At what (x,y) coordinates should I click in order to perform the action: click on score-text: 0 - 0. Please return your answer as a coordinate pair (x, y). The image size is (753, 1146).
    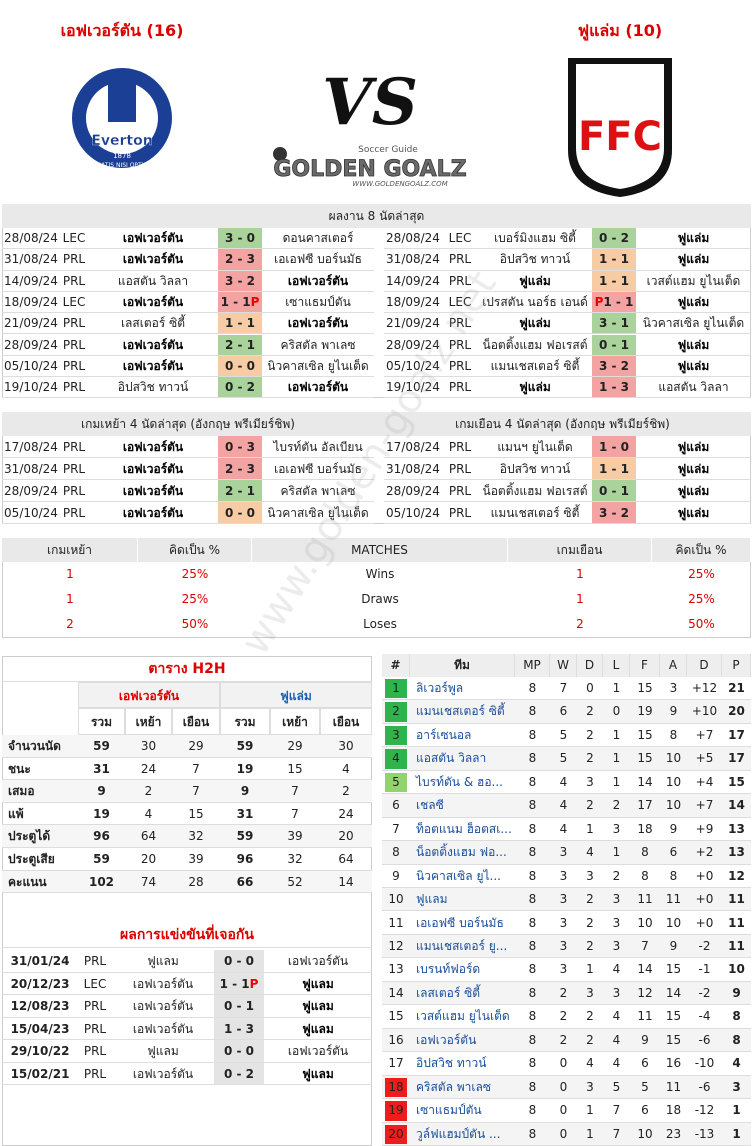
    Looking at the image, I should click on (239, 1051).